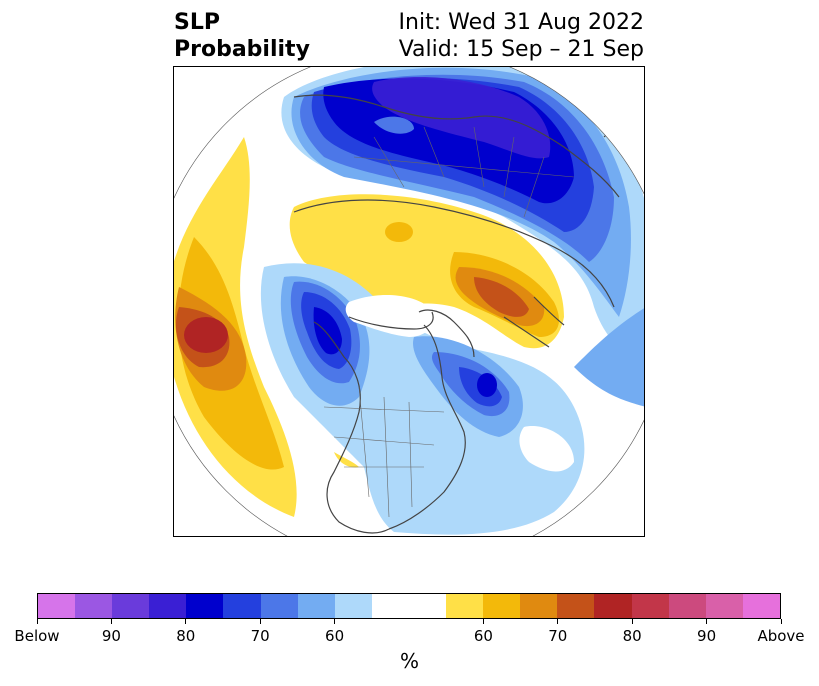  Describe the element at coordinates (427, 427) in the screenshot. I see `coast-na-east` at that location.